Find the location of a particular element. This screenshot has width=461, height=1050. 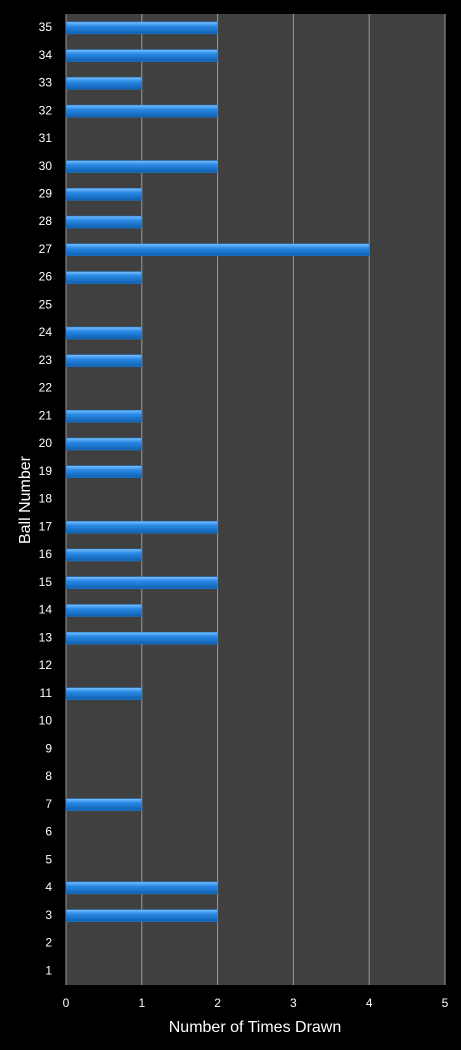

y-tick-label: 6 is located at coordinates (48, 832).